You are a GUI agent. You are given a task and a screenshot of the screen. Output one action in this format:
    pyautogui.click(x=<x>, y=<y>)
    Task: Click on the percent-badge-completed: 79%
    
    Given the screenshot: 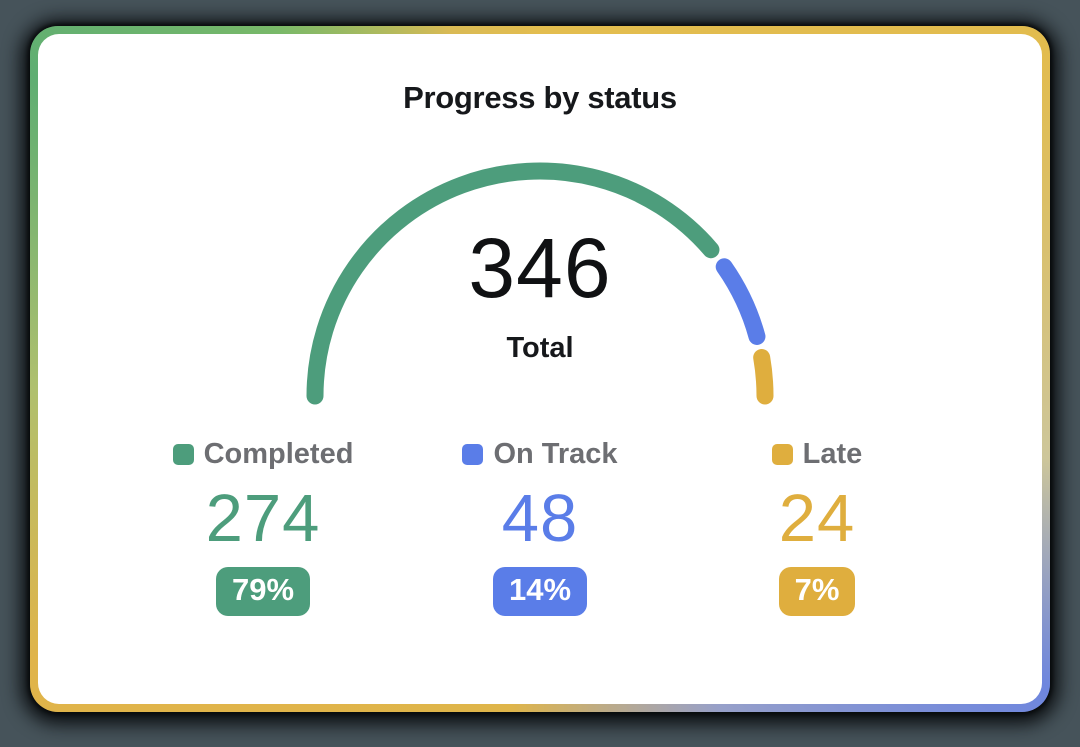 What is the action you would take?
    pyautogui.click(x=263, y=591)
    